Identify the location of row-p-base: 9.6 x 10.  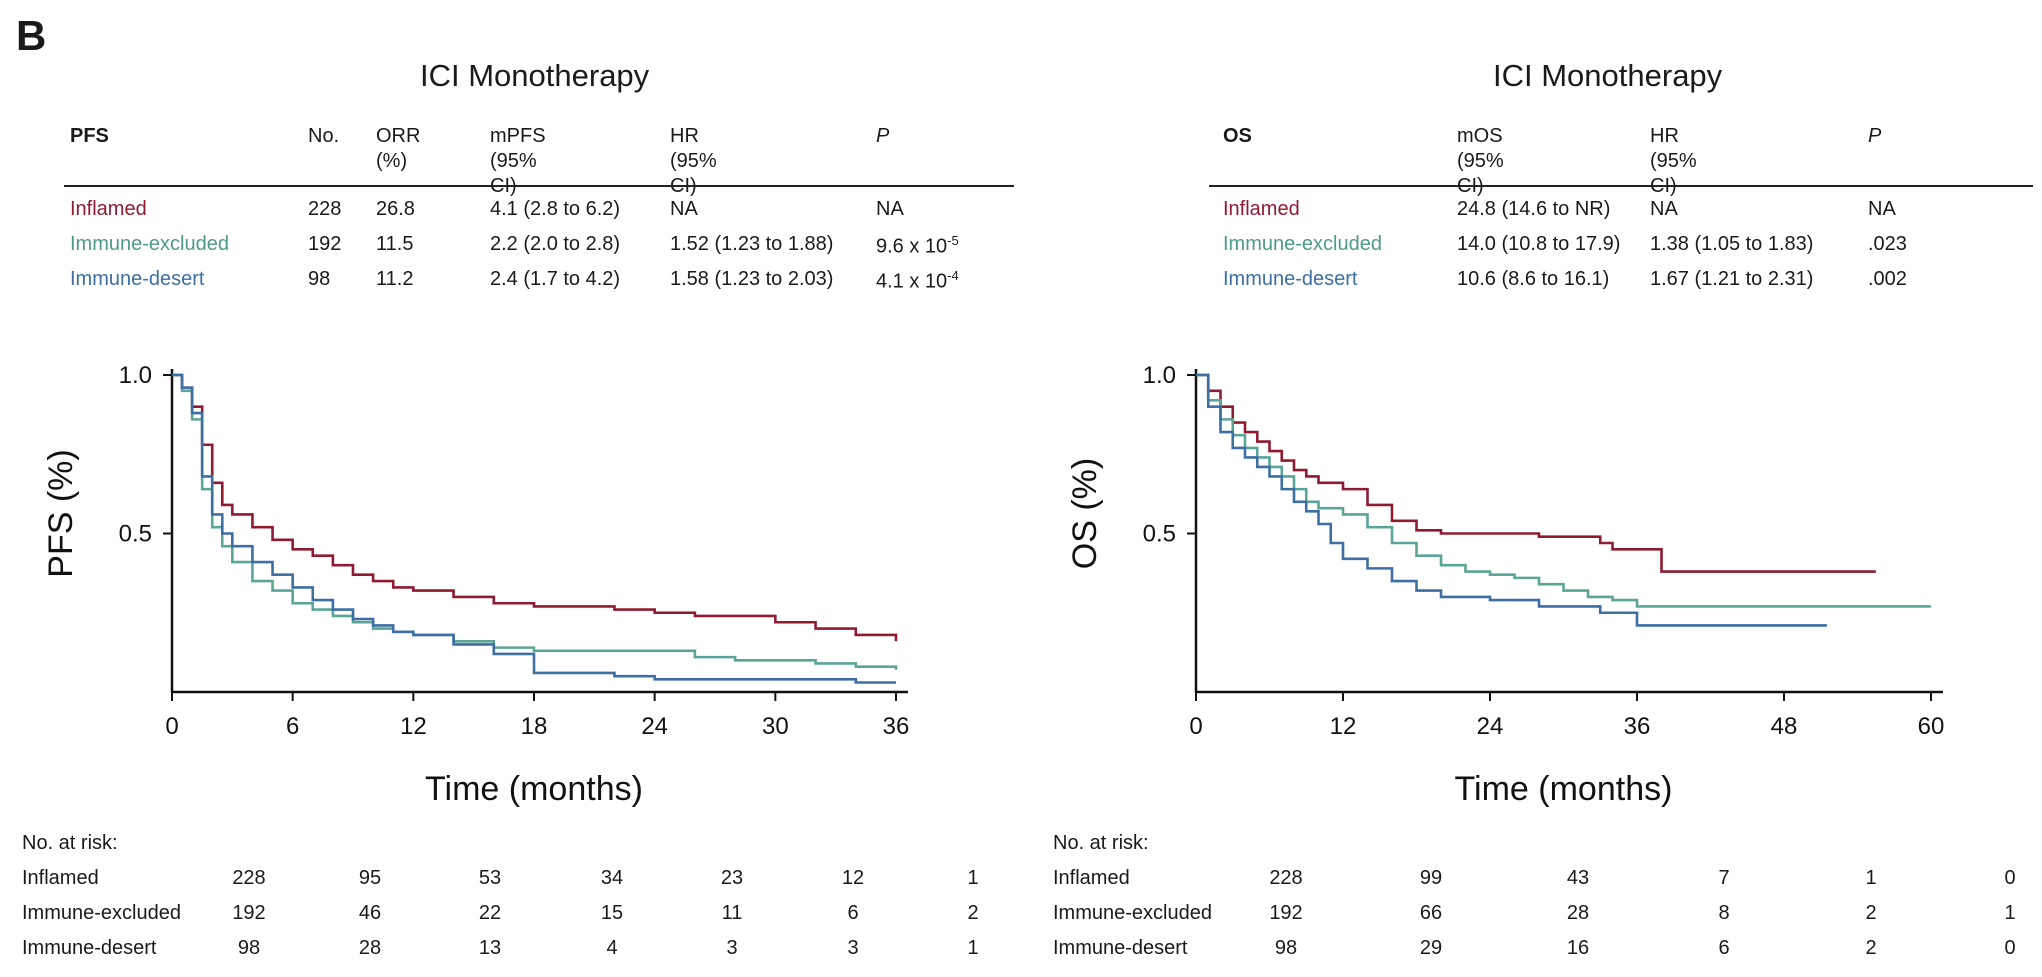
(912, 246).